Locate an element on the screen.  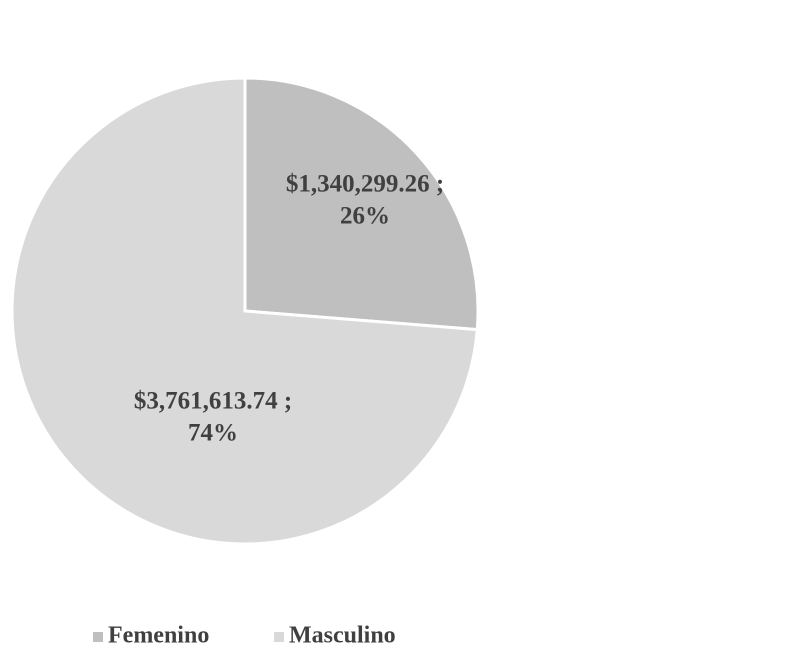
data-label: $1,340,299.26 ; is located at coordinates (365, 184).